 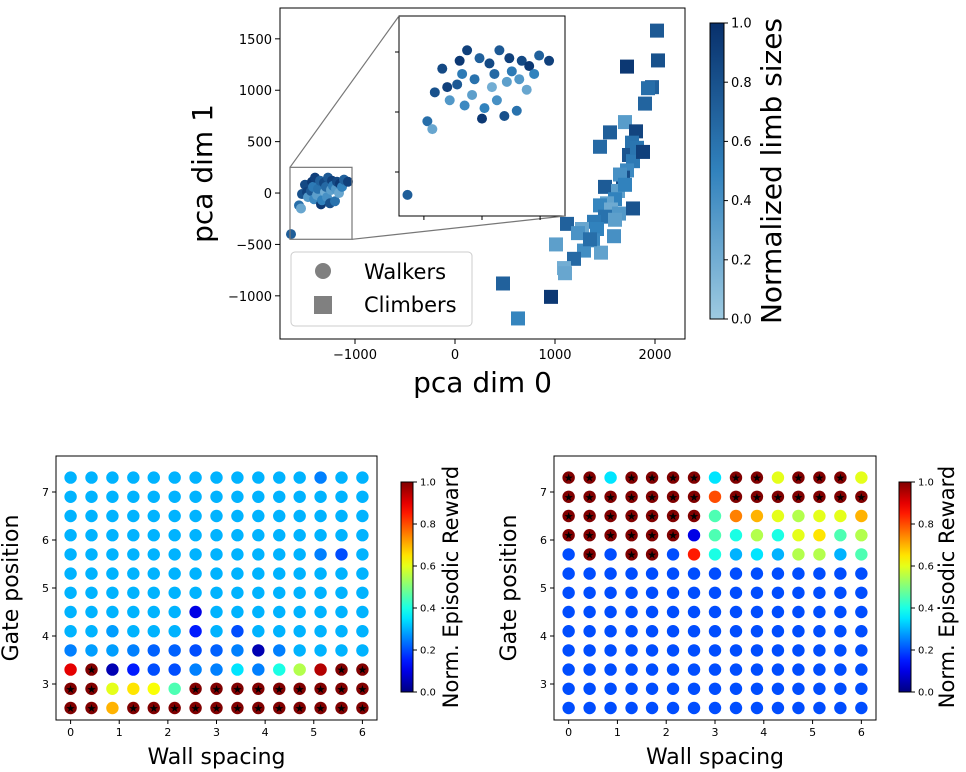 What do you see at coordinates (509, 588) in the screenshot?
I see `y-axis-label: Gate position` at bounding box center [509, 588].